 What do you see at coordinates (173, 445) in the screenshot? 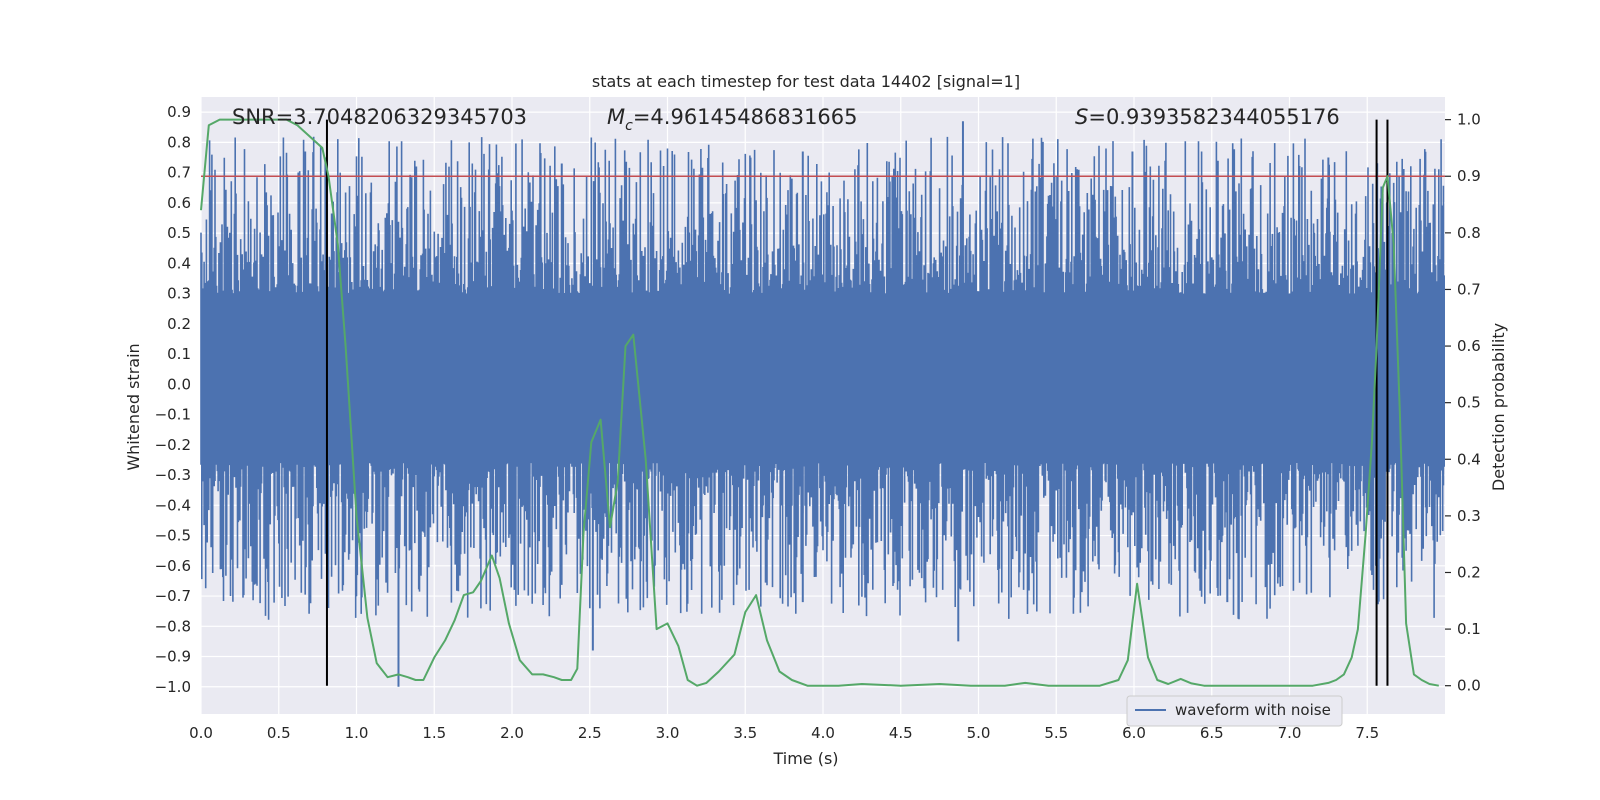
I see `y-tick-label: −0.2` at bounding box center [173, 445].